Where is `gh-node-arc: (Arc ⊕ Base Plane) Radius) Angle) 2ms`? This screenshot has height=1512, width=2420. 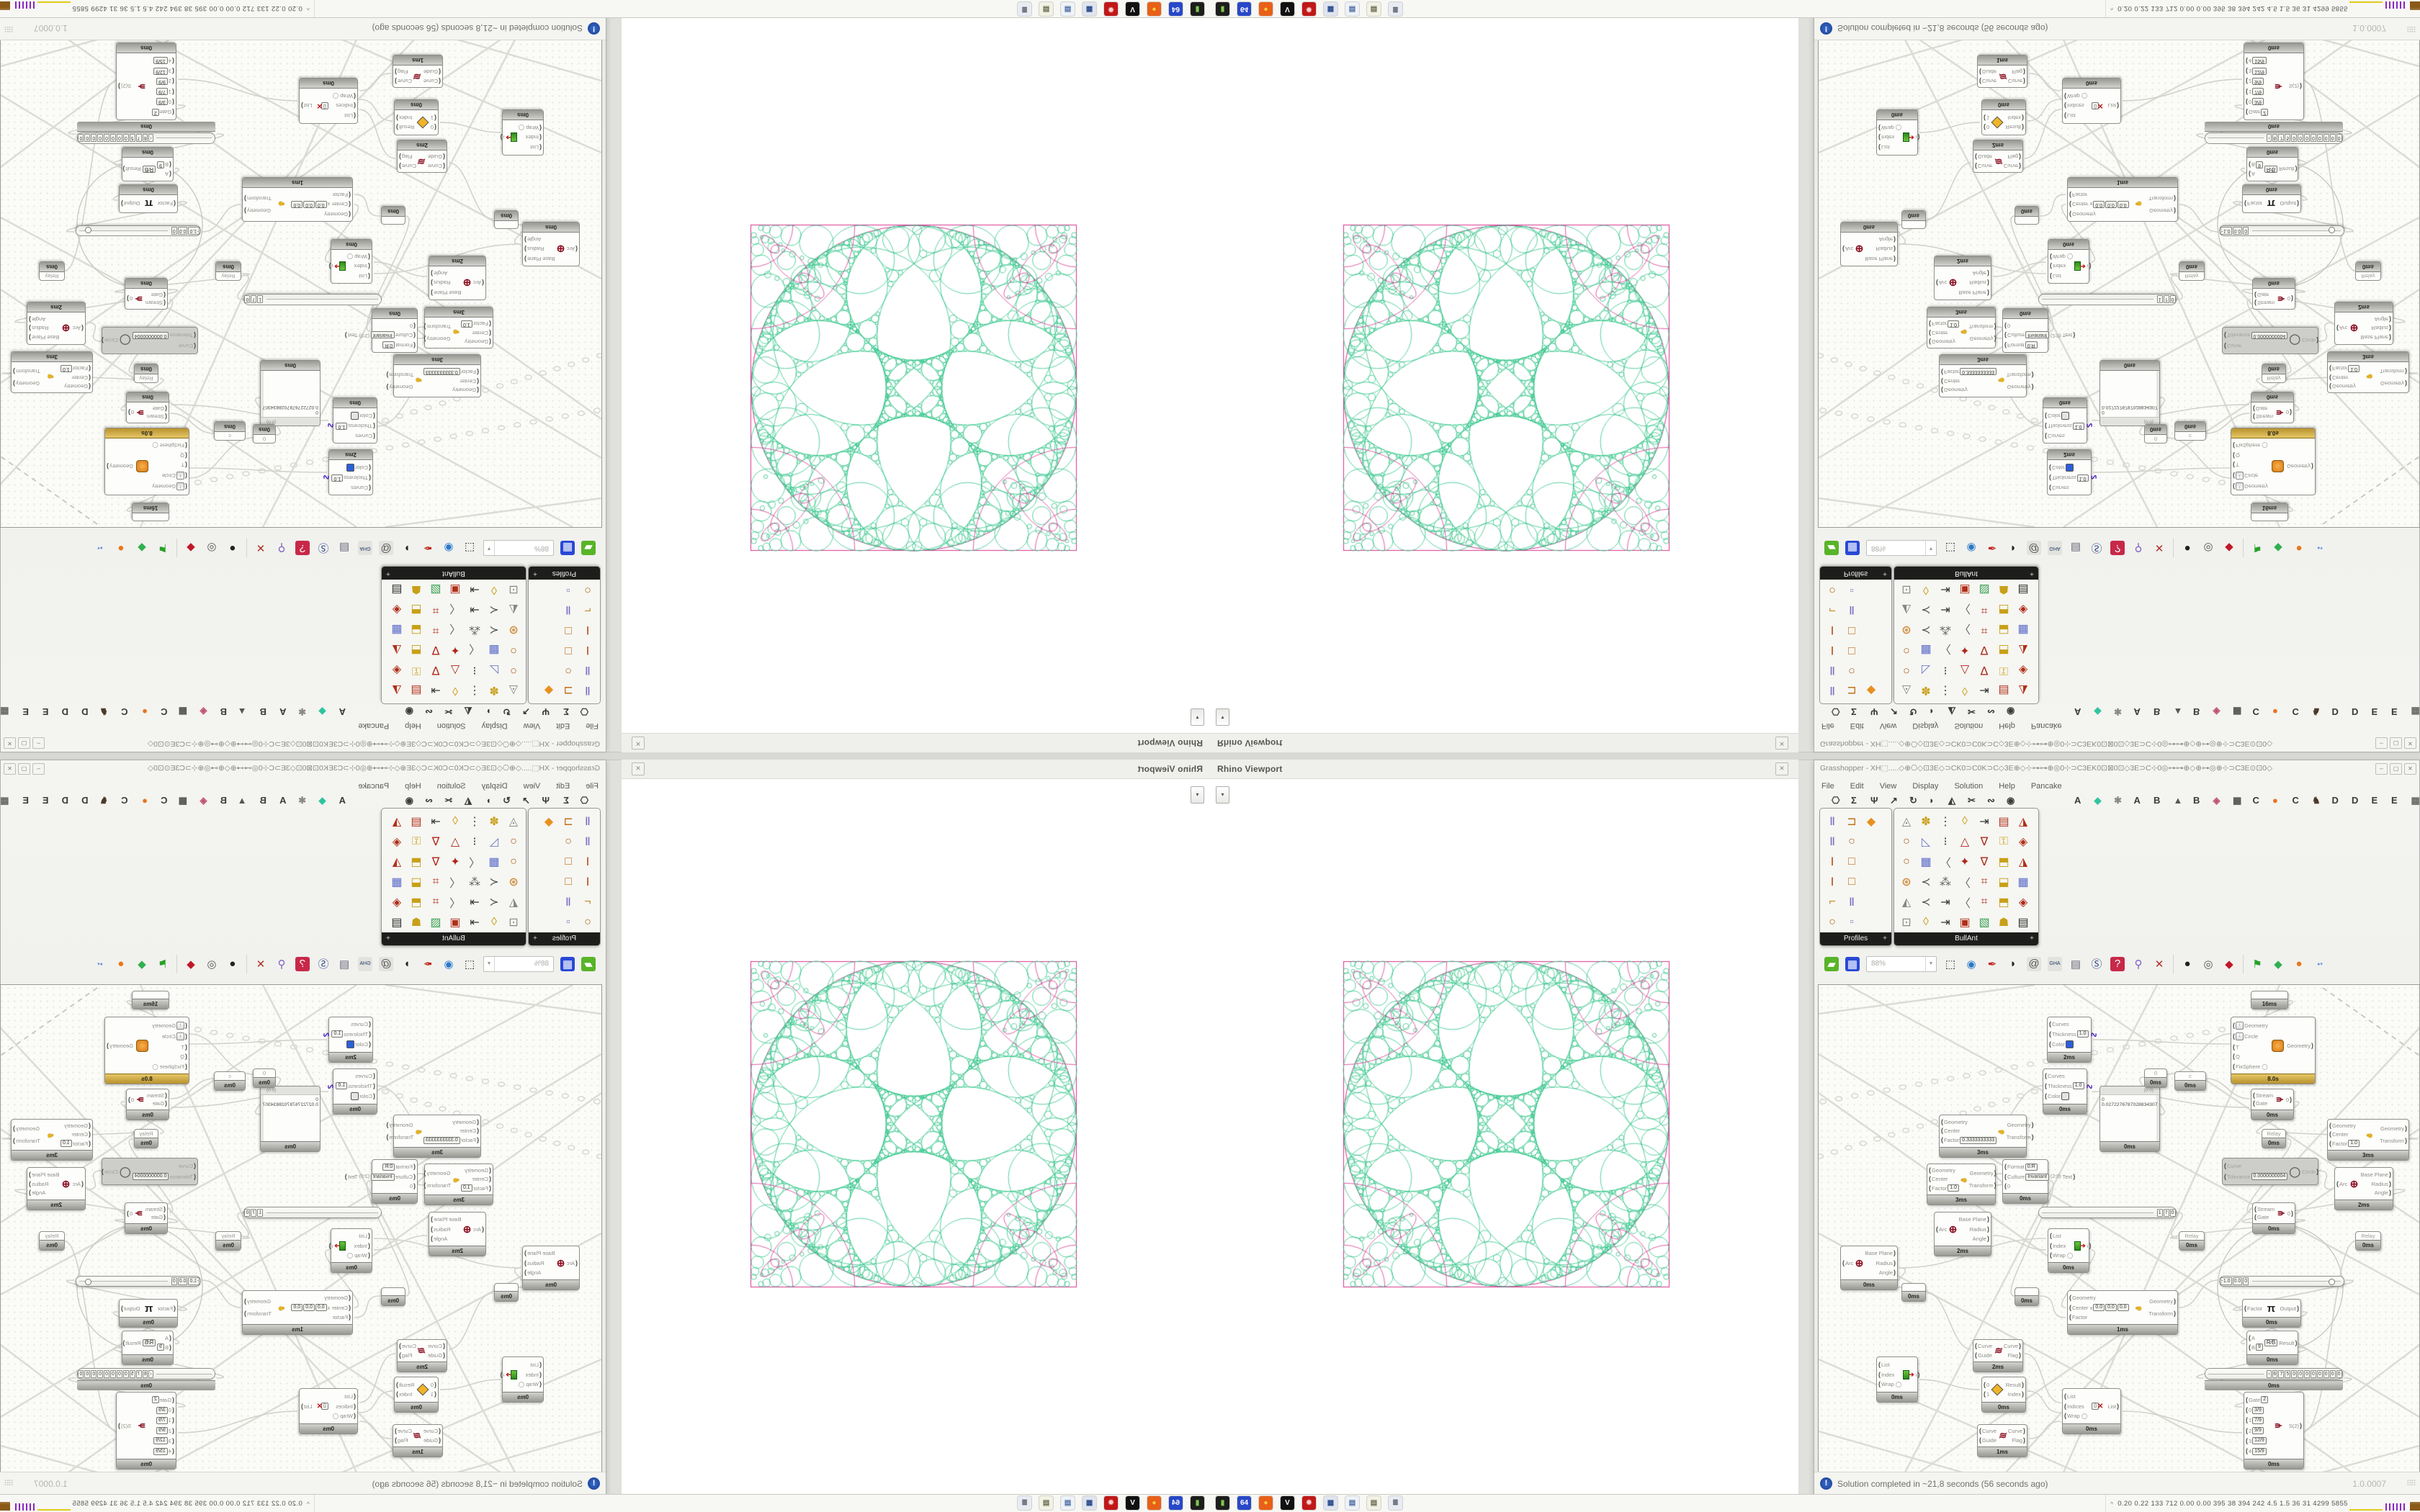
gh-node-arc: (Arc ⊕ Base Plane) Radius) Angle) 2ms is located at coordinates (56, 323).